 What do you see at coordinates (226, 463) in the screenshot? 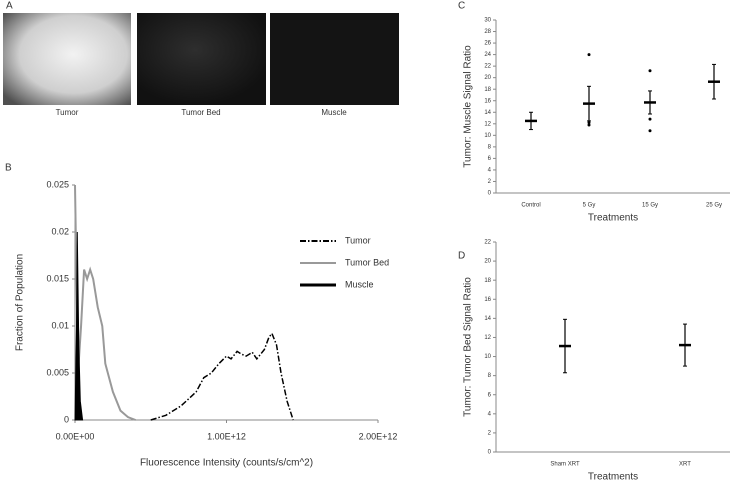
I see `x-axis-label: Fluorescence Intensity (counts/s/cm^2)` at bounding box center [226, 463].